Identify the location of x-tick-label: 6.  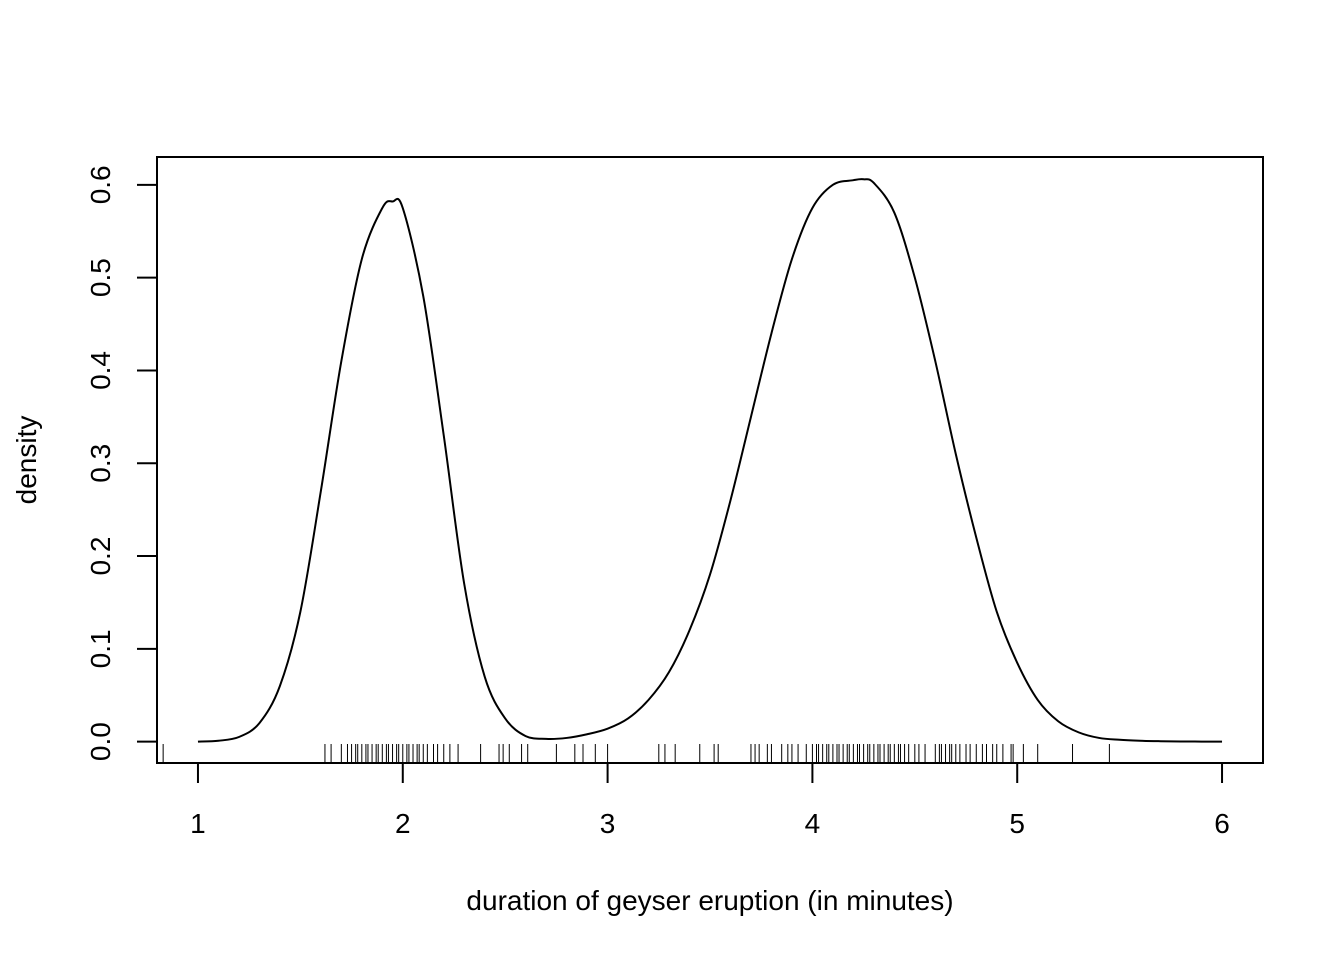
(1222, 823).